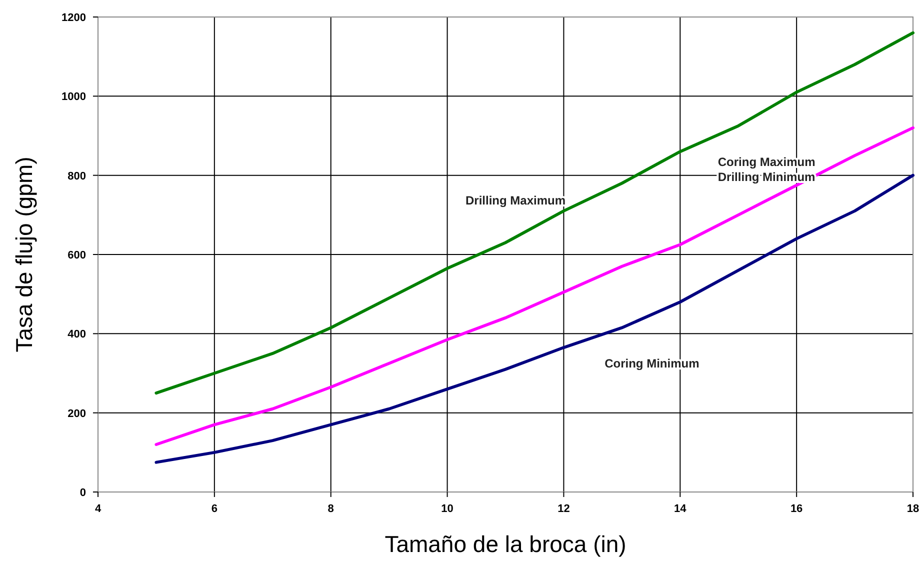 The image size is (921, 570). What do you see at coordinates (681, 509) in the screenshot?
I see `x-tick-label: 14` at bounding box center [681, 509].